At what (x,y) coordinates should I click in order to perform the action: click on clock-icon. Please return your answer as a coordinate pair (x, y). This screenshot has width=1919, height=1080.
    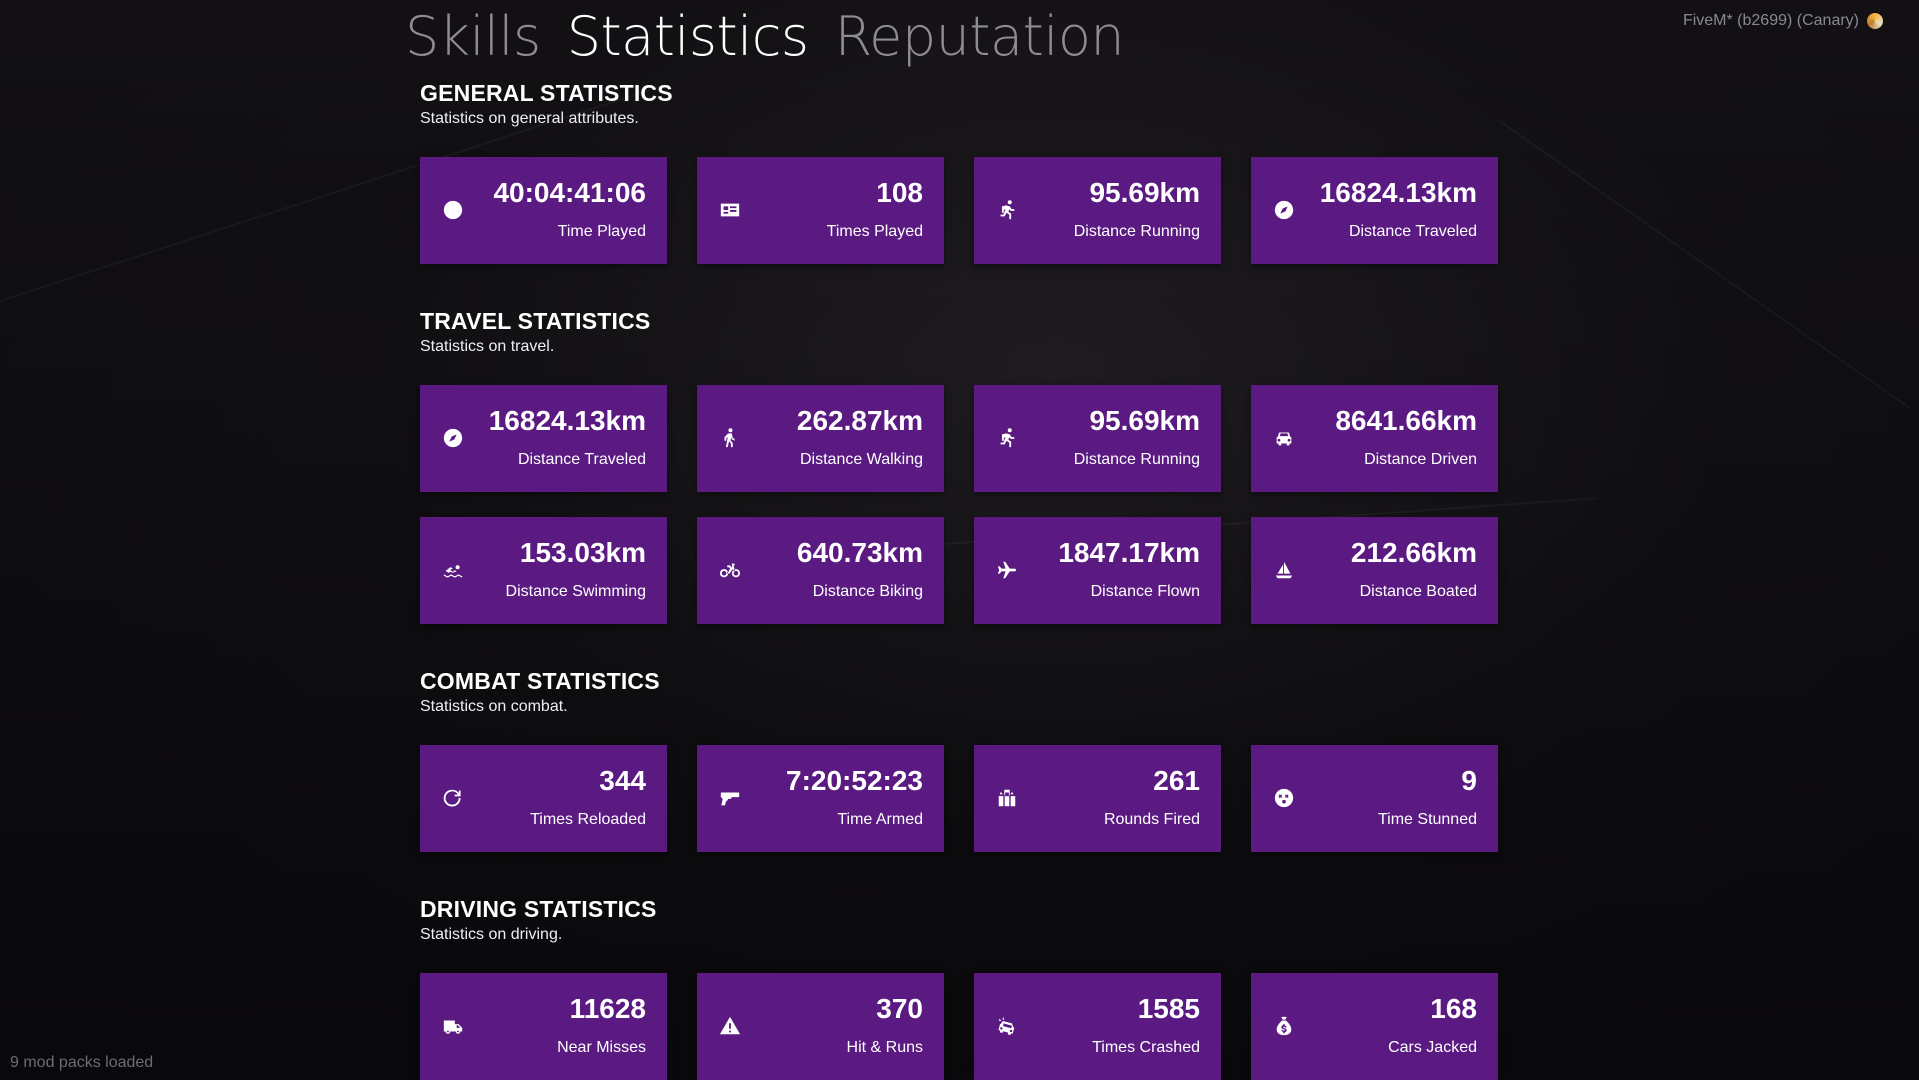
    Looking at the image, I should click on (453, 210).